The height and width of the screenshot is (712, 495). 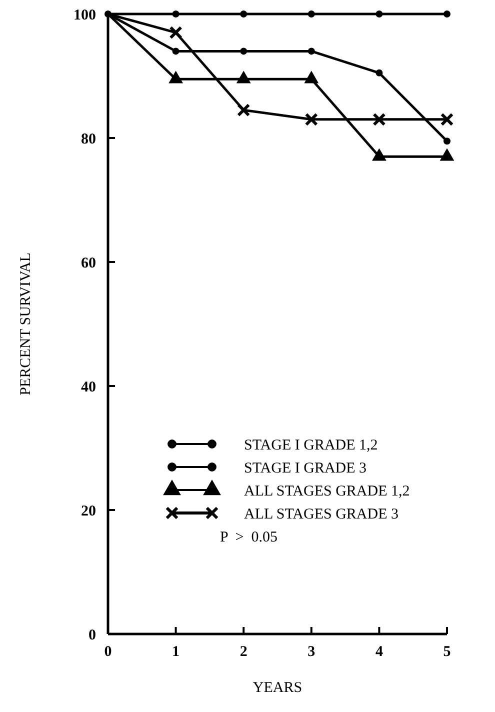 I want to click on x-tick-label: 3, so click(x=312, y=652).